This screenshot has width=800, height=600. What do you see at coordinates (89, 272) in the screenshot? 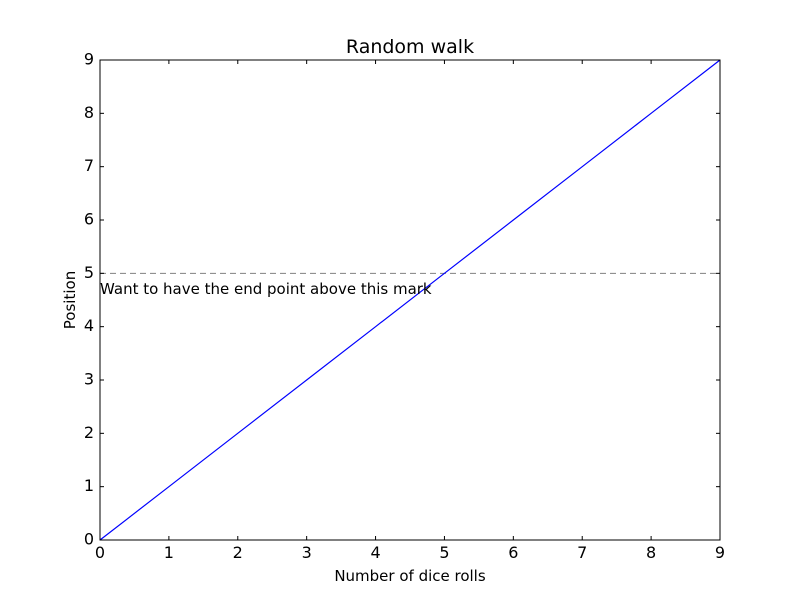
I see `y-tick-label: 5` at bounding box center [89, 272].